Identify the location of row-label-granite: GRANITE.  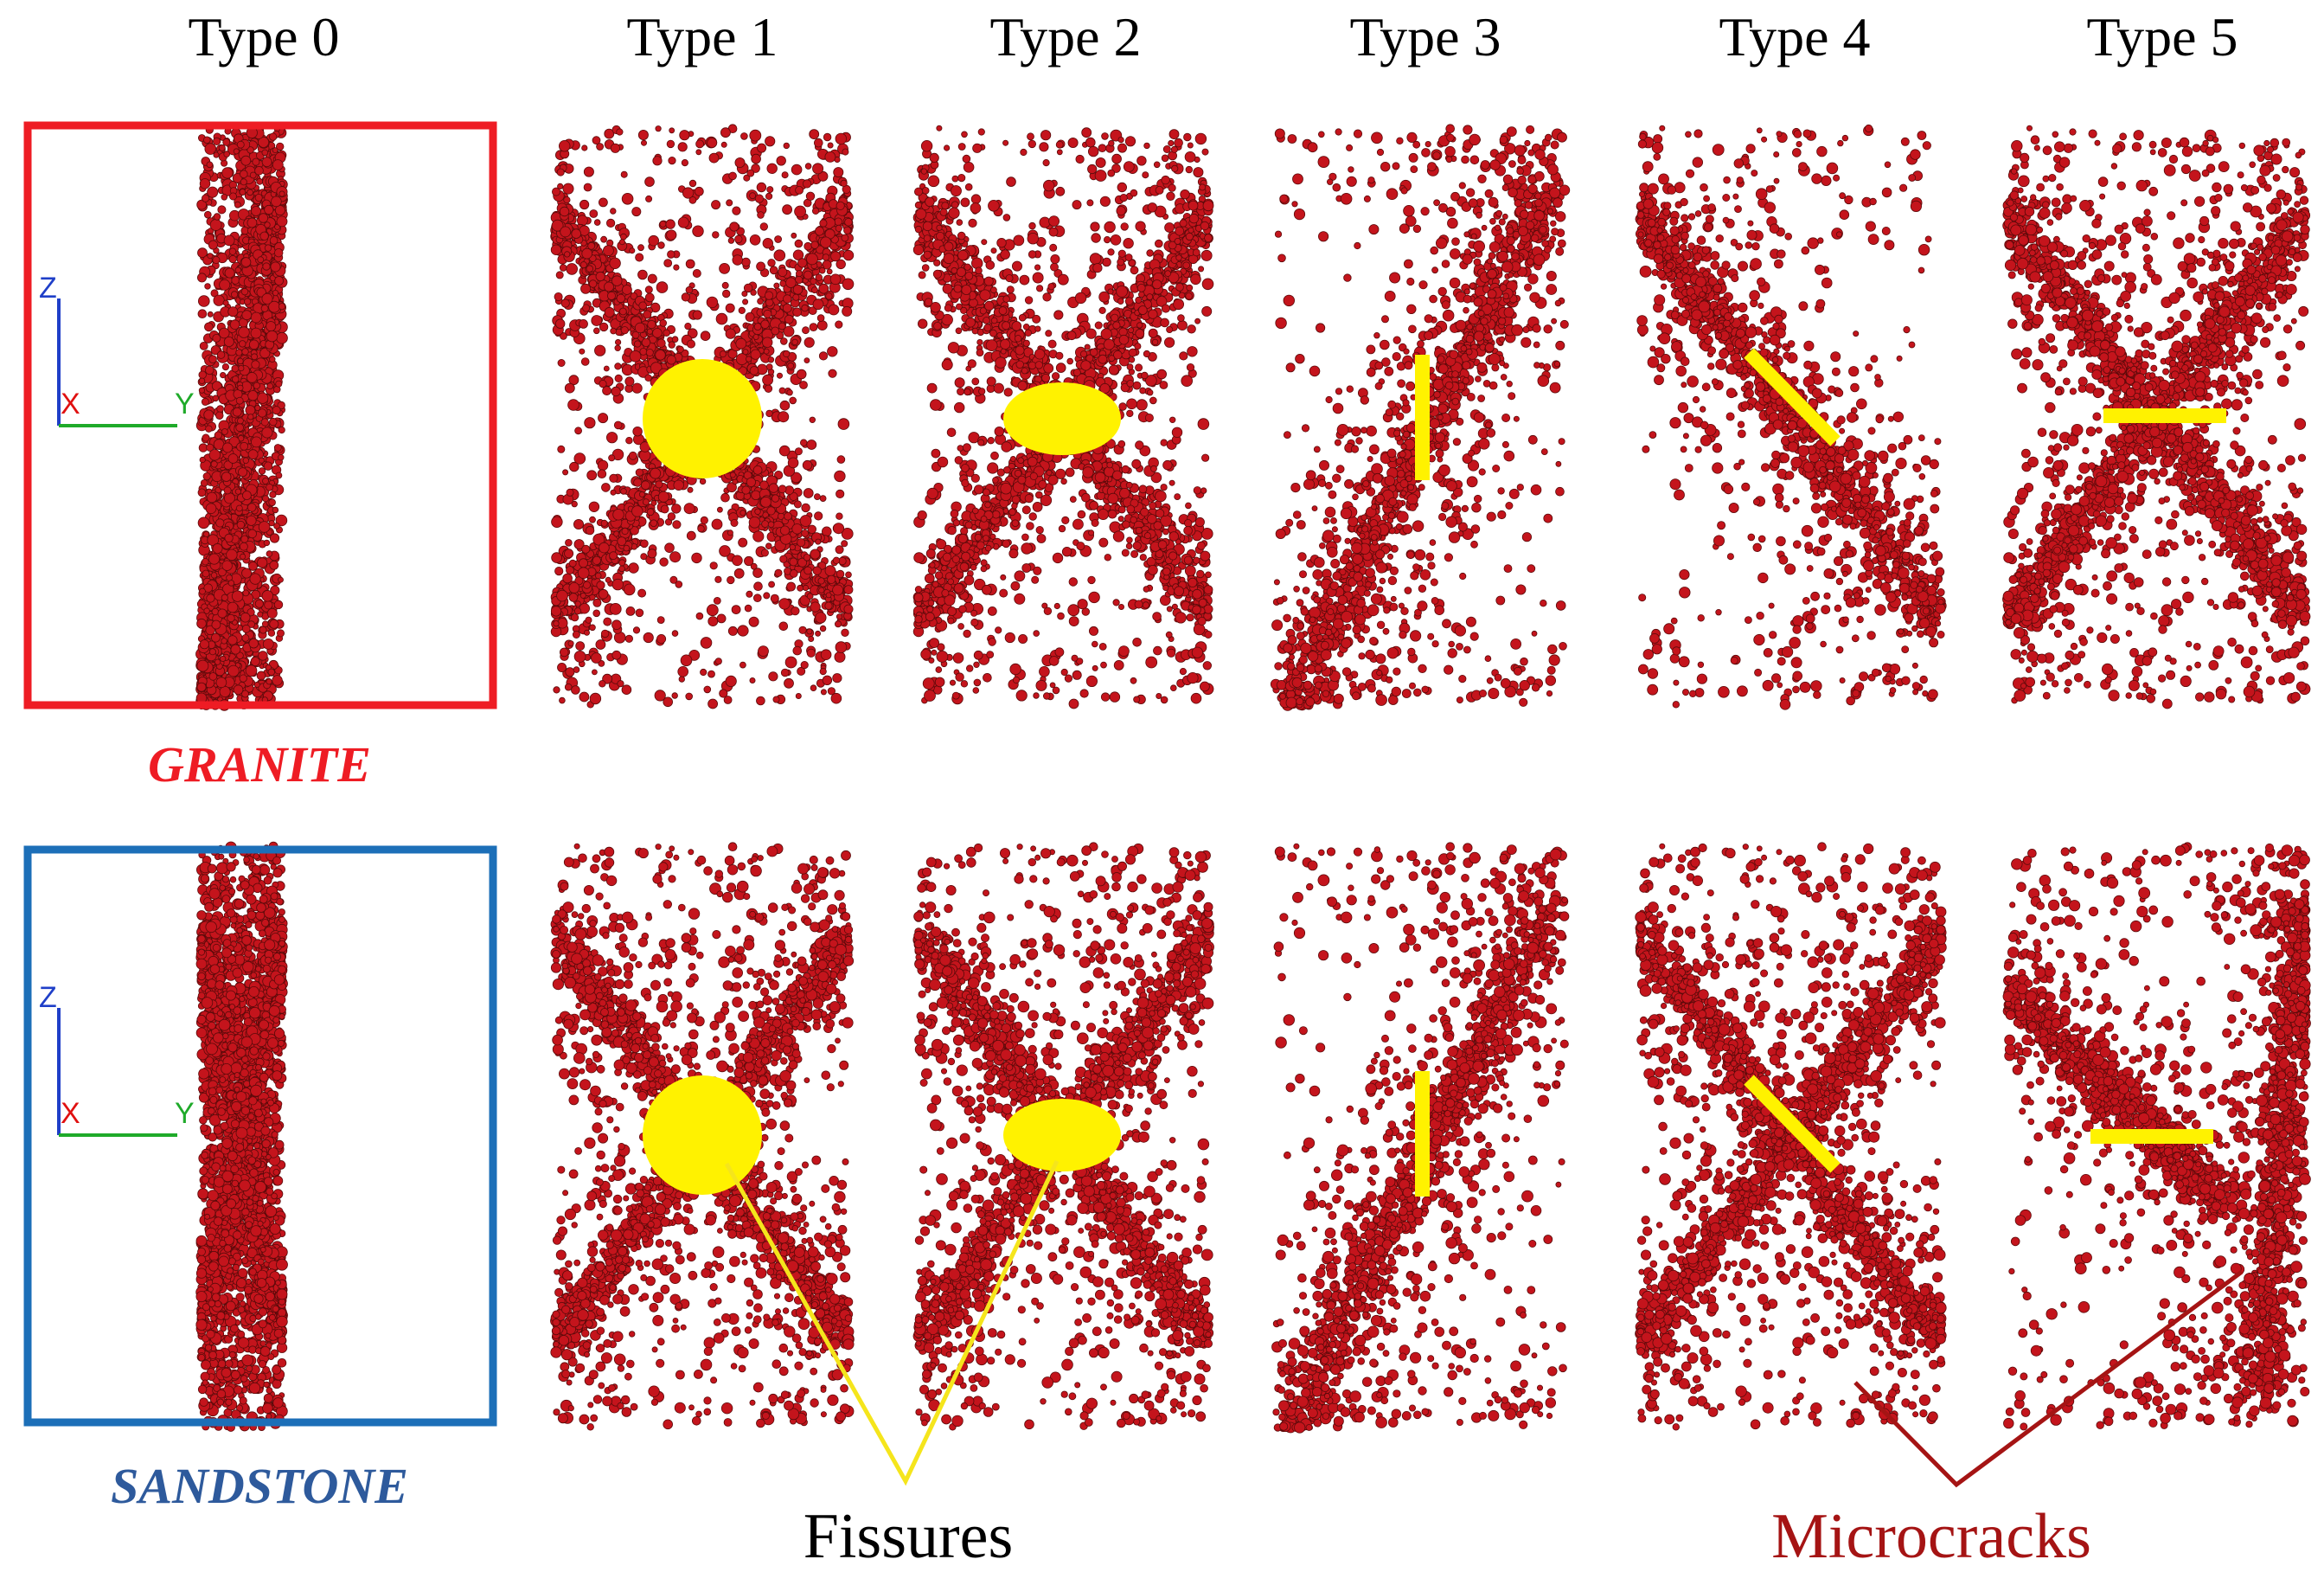
(259, 764).